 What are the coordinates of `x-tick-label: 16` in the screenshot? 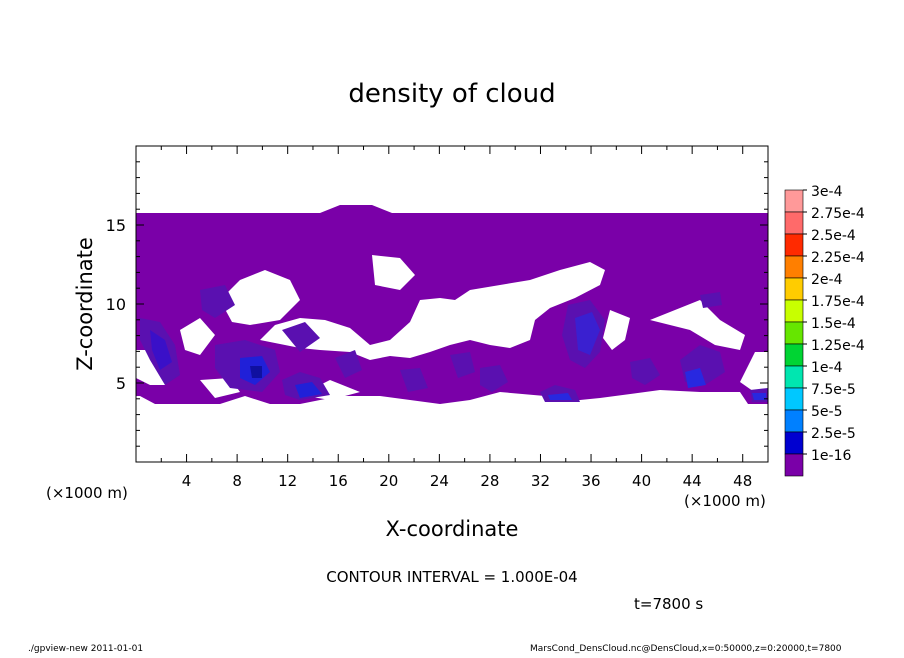 It's located at (338, 481).